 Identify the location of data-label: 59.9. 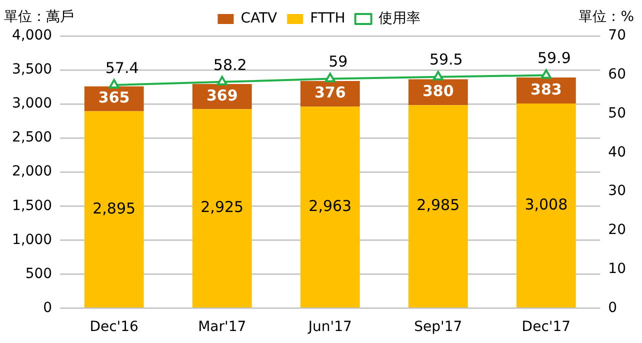
(554, 58).